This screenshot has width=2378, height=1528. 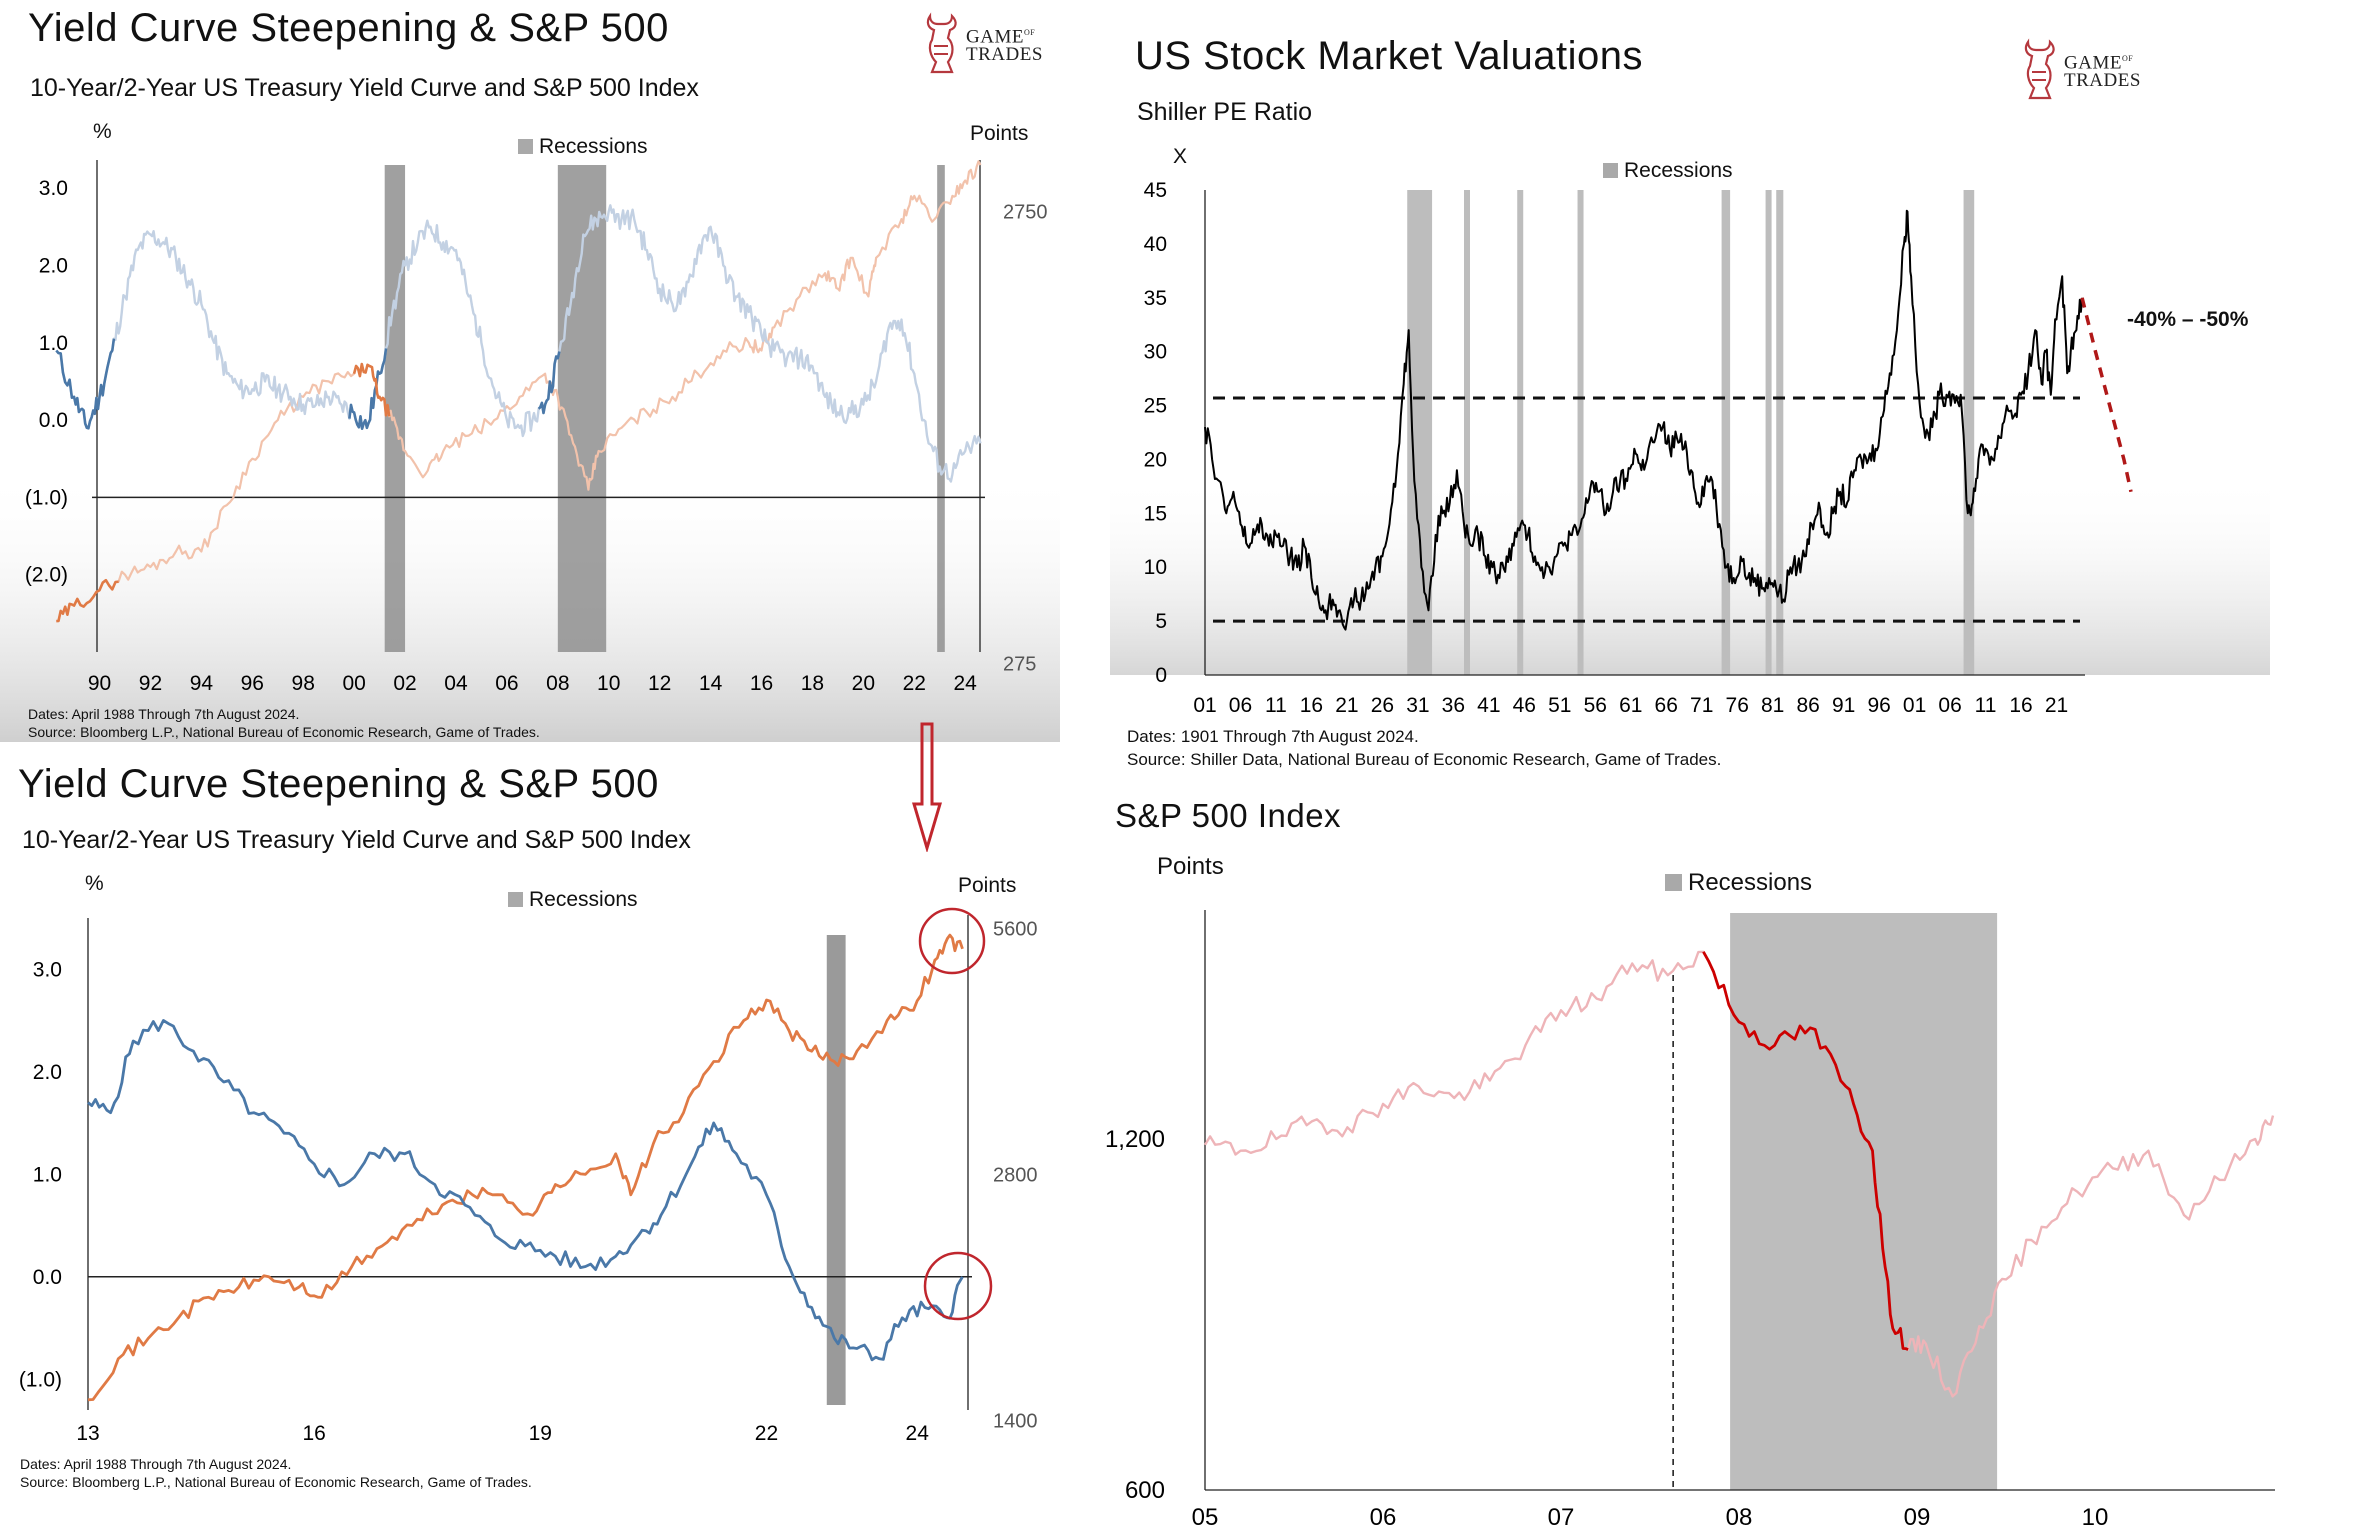 I want to click on chart-title: S&P 500 Index, so click(x=1228, y=815).